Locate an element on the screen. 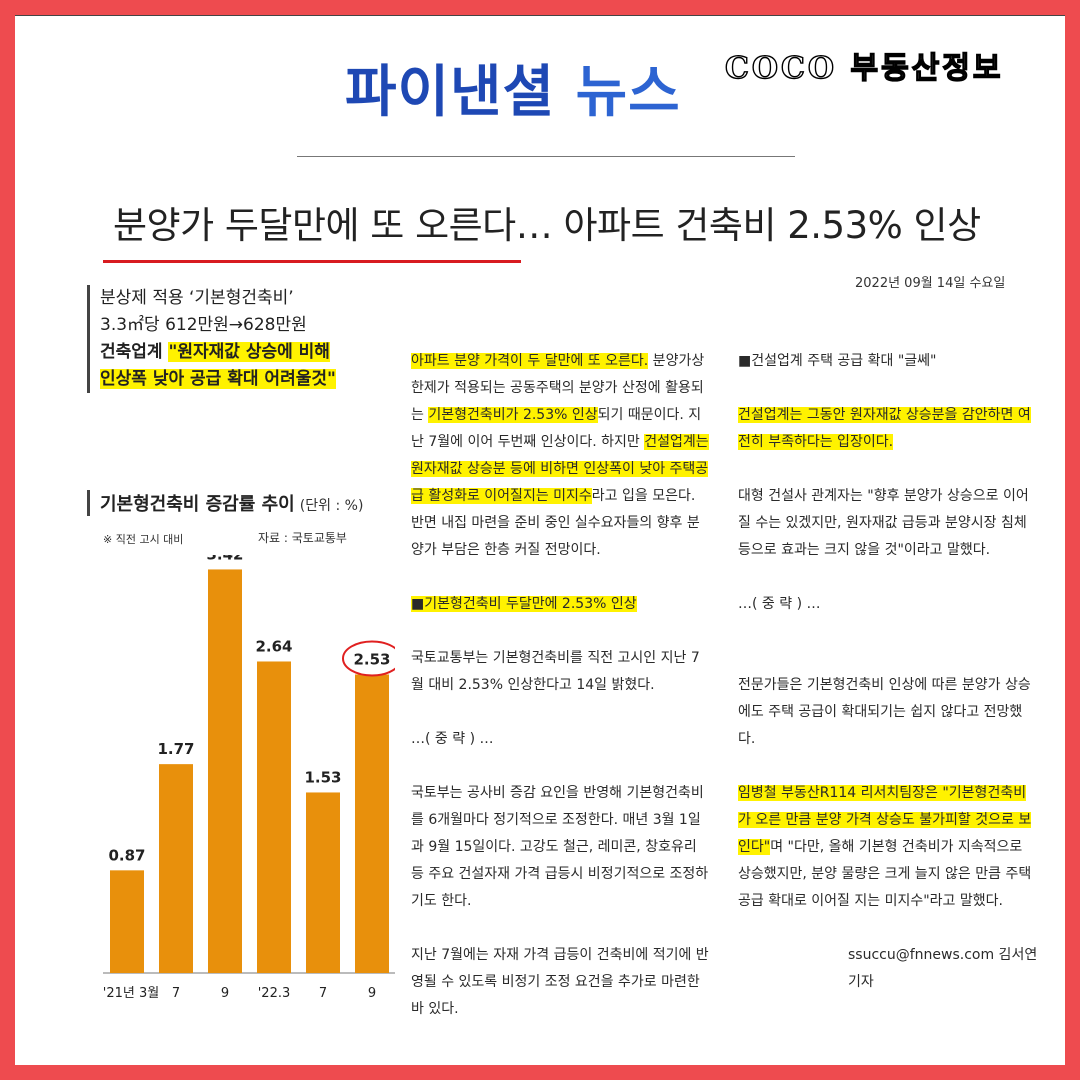 Image resolution: width=1080 pixels, height=1080 pixels. watermark-stamp: COCO 부동산정보 is located at coordinates (864, 68).